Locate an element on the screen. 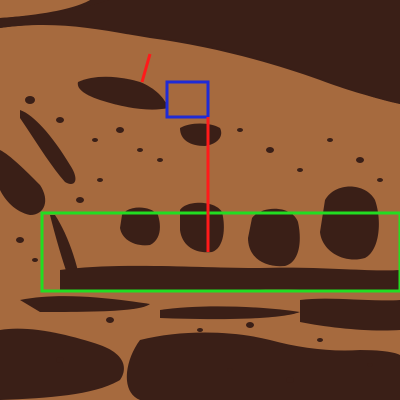 Image resolution: width=400 pixels, height=400 pixels. tissue-region-top is located at coordinates (45, 9).